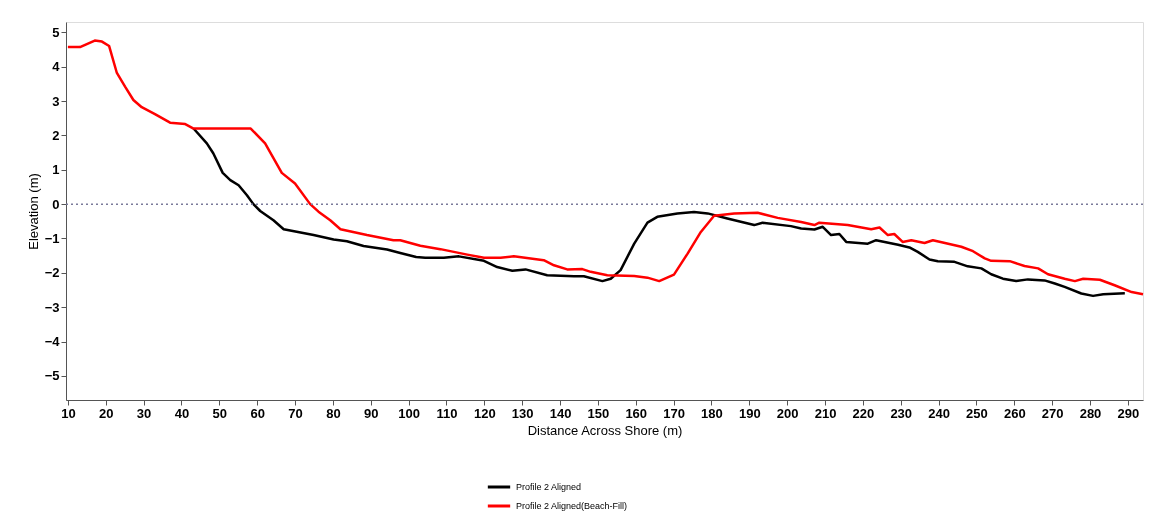 The height and width of the screenshot is (514, 1154). I want to click on x-tick-label: 110, so click(447, 413).